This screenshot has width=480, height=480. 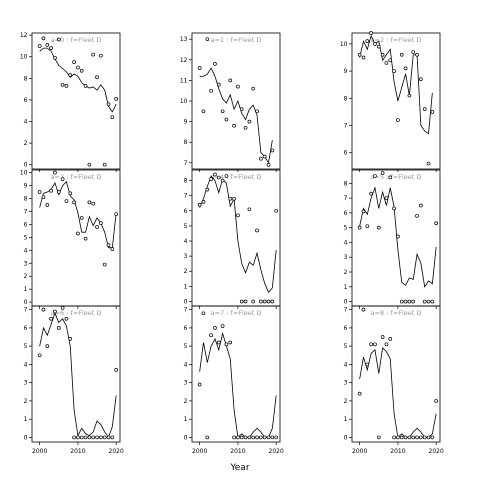 What do you see at coordinates (24, 173) in the screenshot?
I see `y-tick-label: 10` at bounding box center [24, 173].